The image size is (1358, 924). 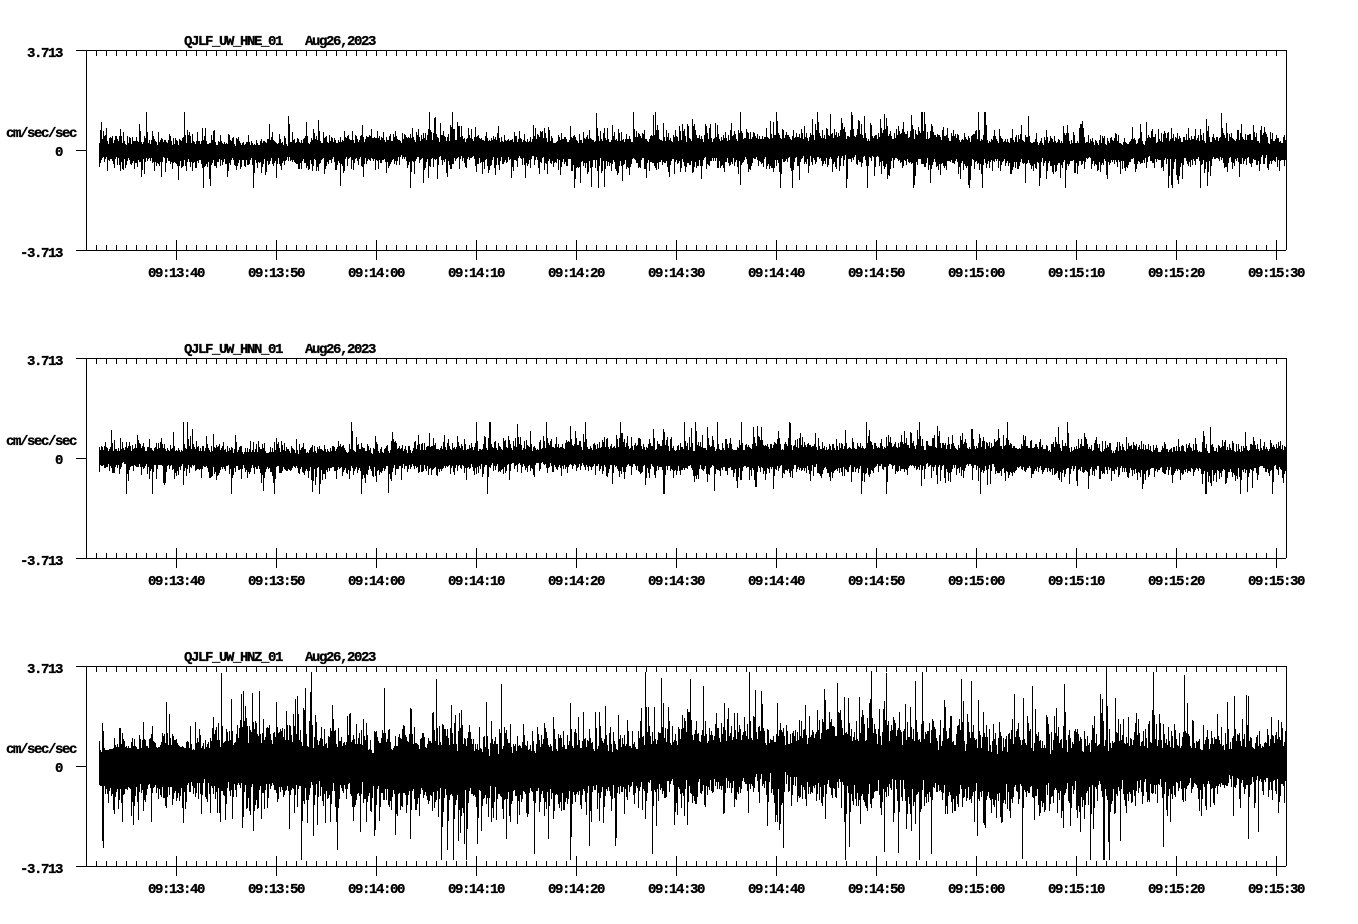 I want to click on svg-text: QJLF_UW_HNN_01, so click(x=233, y=350).